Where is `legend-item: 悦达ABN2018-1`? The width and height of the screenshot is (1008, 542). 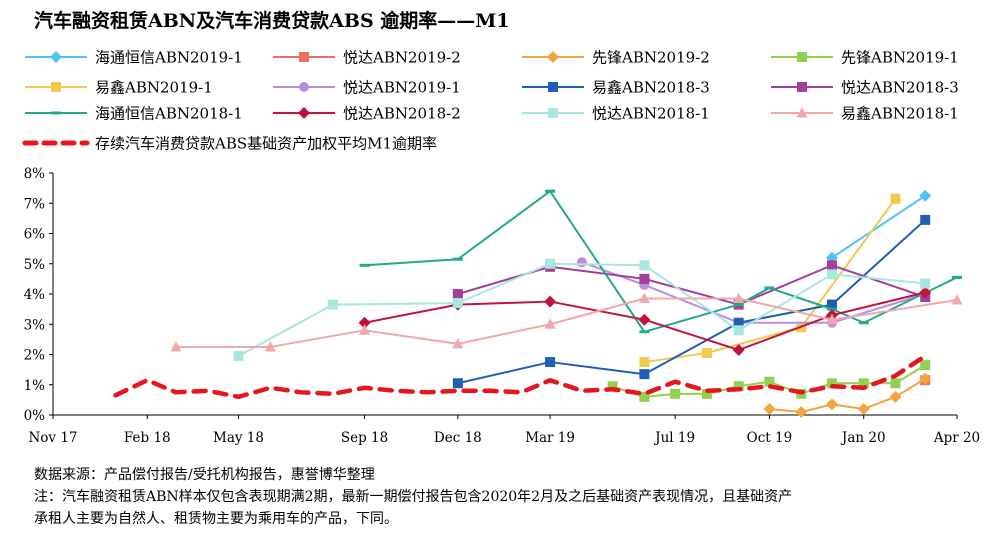 legend-item: 悦达ABN2018-1 is located at coordinates (616, 114).